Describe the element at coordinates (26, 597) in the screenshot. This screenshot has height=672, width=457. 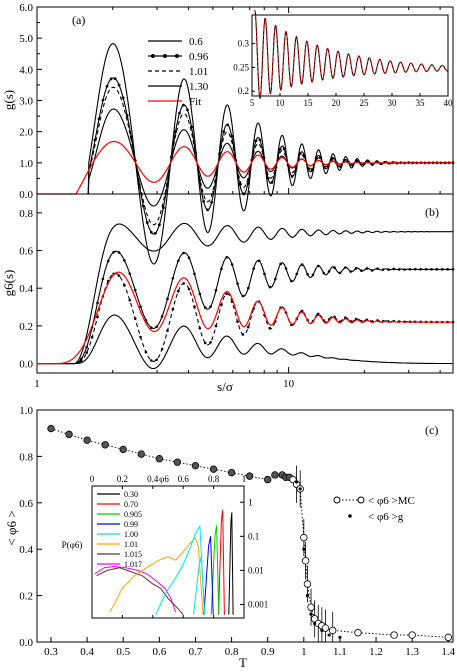
I see `c-ytick-label: 0.2` at that location.